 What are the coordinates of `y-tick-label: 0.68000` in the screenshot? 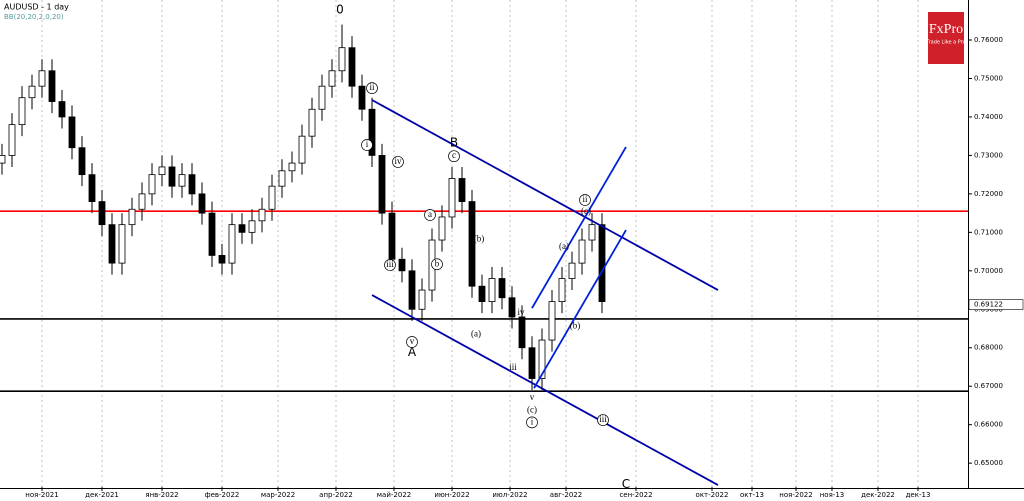 It's located at (988, 348).